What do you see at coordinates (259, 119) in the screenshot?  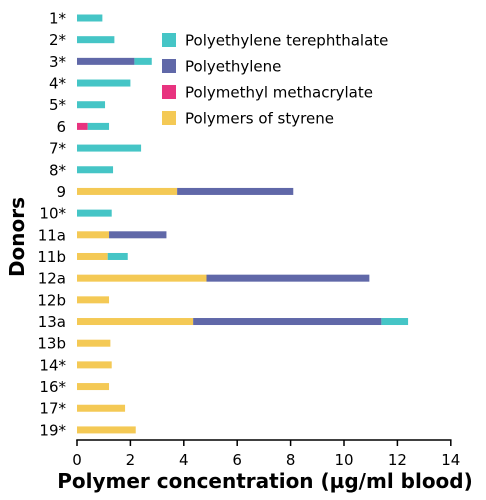 I see `legend-label-polymers-of-styrene: Polymers of styrene` at bounding box center [259, 119].